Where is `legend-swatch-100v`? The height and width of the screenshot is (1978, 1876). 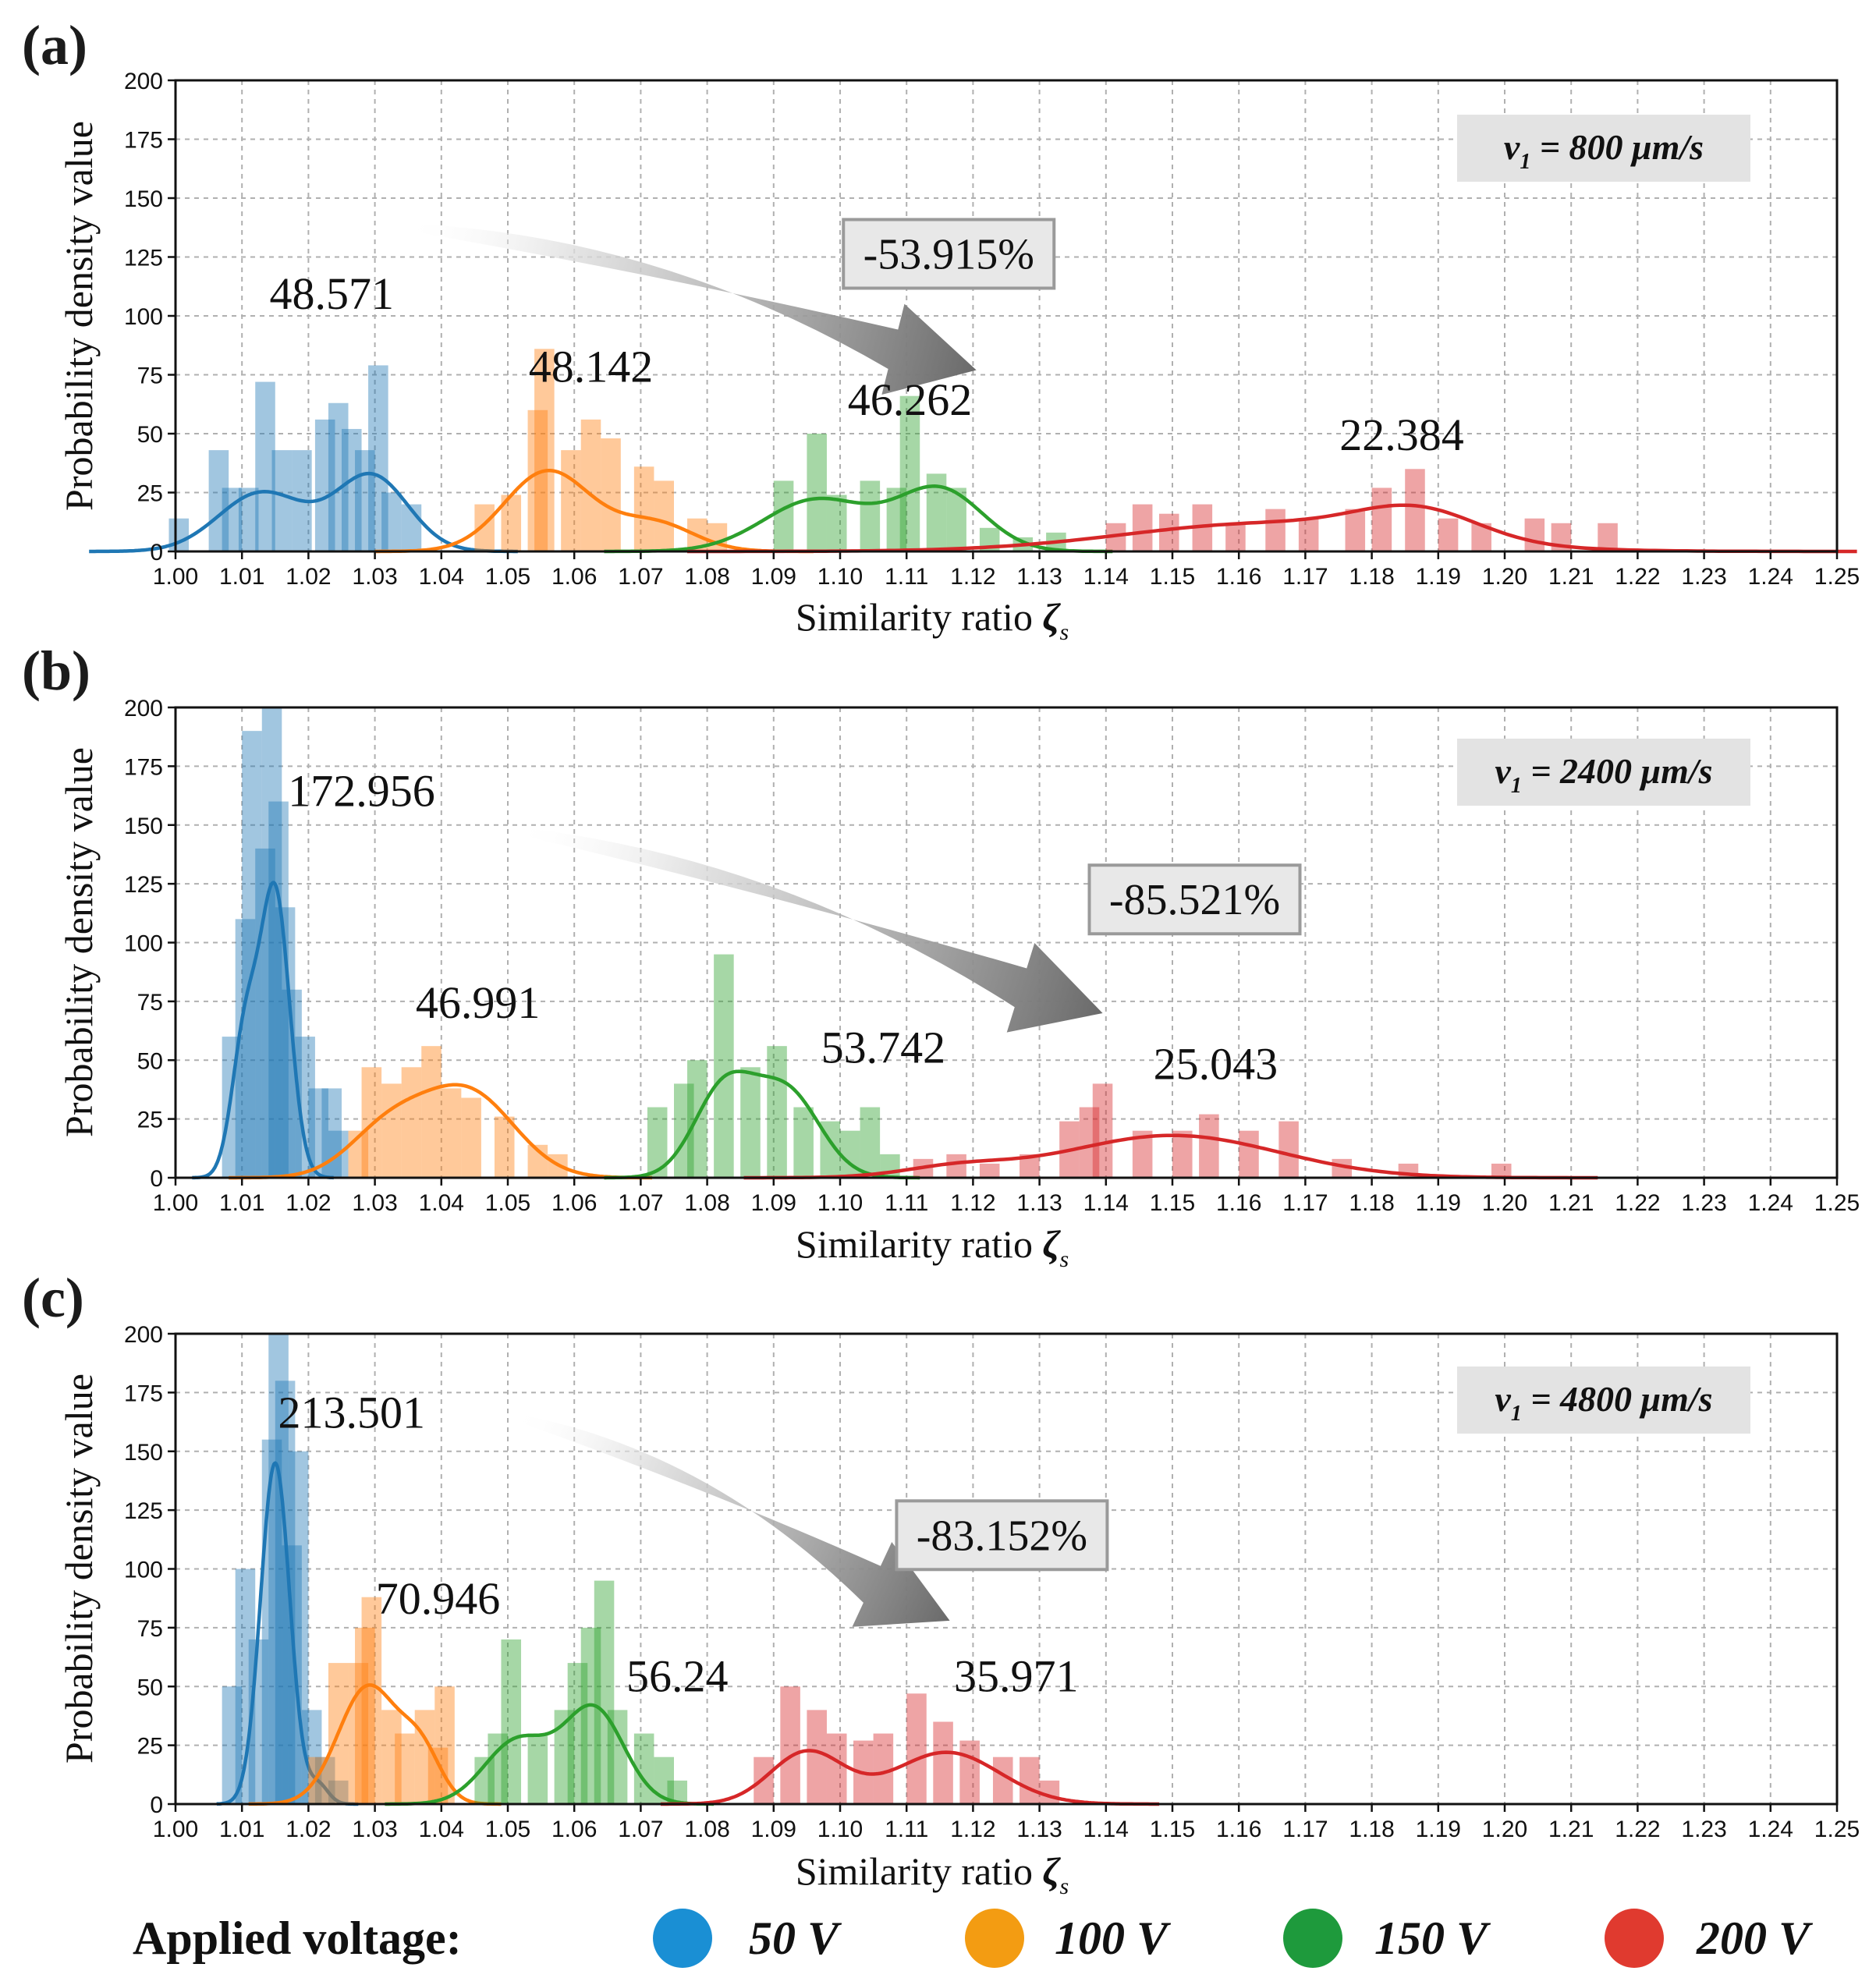
legend-swatch-100v is located at coordinates (994, 1938).